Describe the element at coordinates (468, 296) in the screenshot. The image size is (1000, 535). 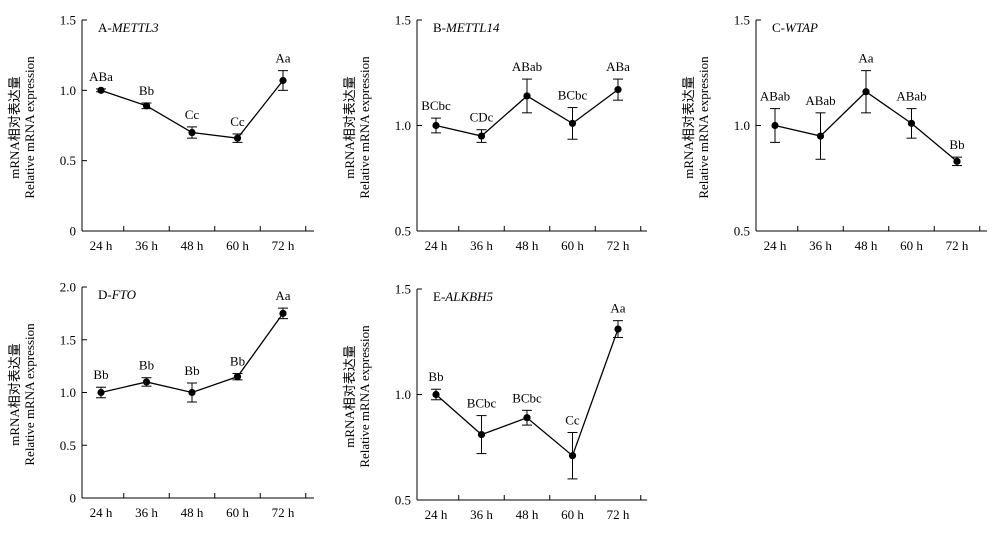
I see `panel-title-gene: ALKBH5` at that location.